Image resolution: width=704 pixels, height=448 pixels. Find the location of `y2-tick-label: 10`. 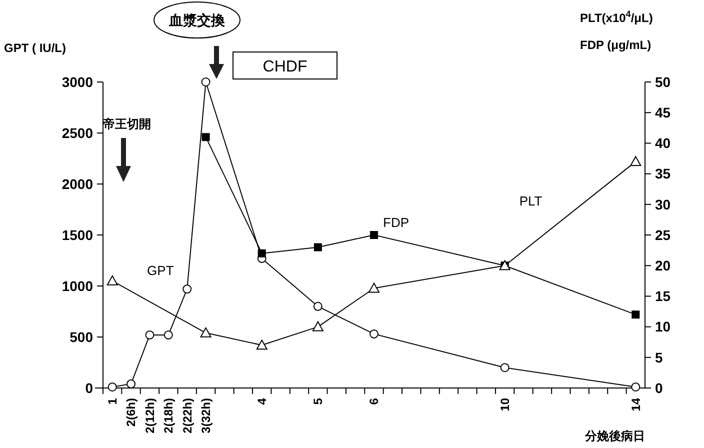

y2-tick-label: 10 is located at coordinates (663, 326).